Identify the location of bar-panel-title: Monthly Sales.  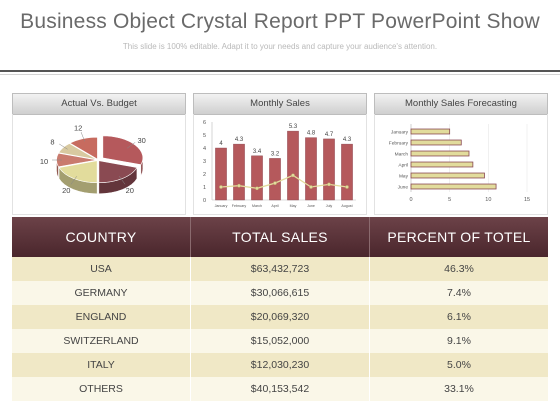
(280, 104).